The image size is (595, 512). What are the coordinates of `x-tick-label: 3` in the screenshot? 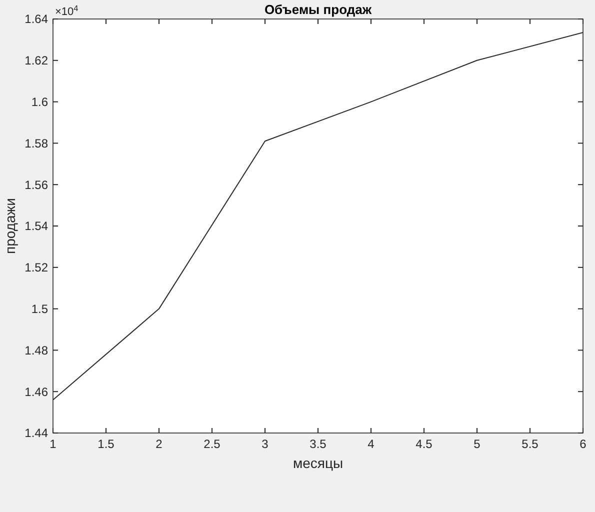 It's located at (265, 444).